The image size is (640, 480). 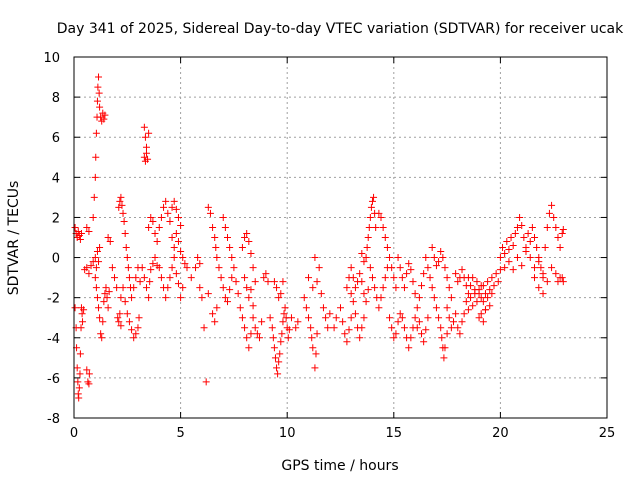 I want to click on x-tick-label: 5, so click(x=180, y=433).